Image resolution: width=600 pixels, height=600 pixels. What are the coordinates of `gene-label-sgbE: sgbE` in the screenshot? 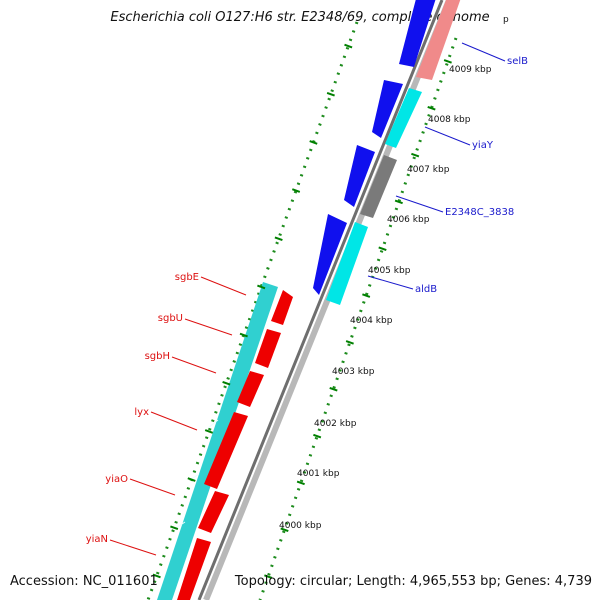 It's located at (187, 277).